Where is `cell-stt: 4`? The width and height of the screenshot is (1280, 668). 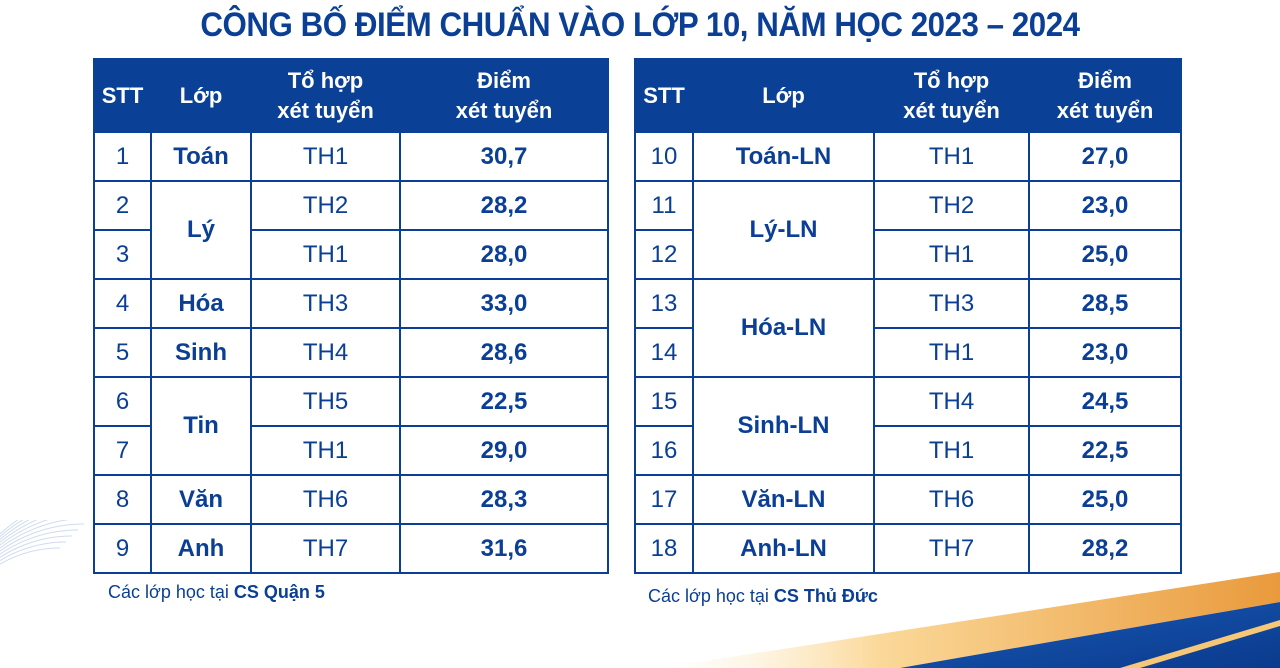 cell-stt: 4 is located at coordinates (122, 303).